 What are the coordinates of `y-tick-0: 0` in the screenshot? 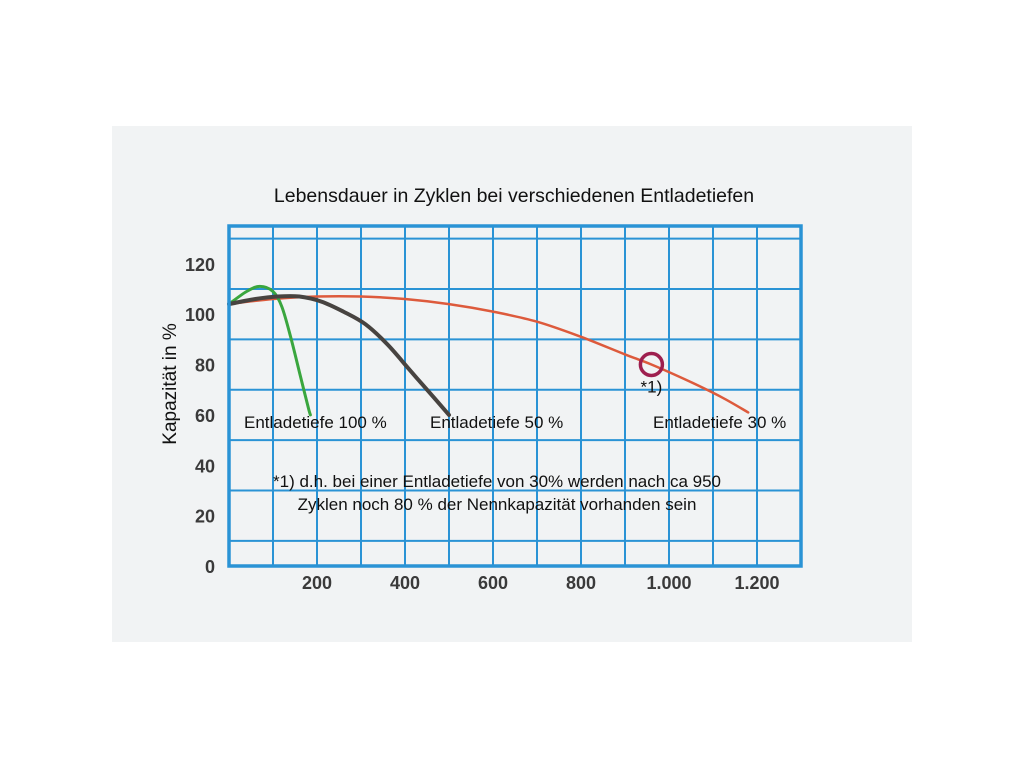 It's located at (210, 567).